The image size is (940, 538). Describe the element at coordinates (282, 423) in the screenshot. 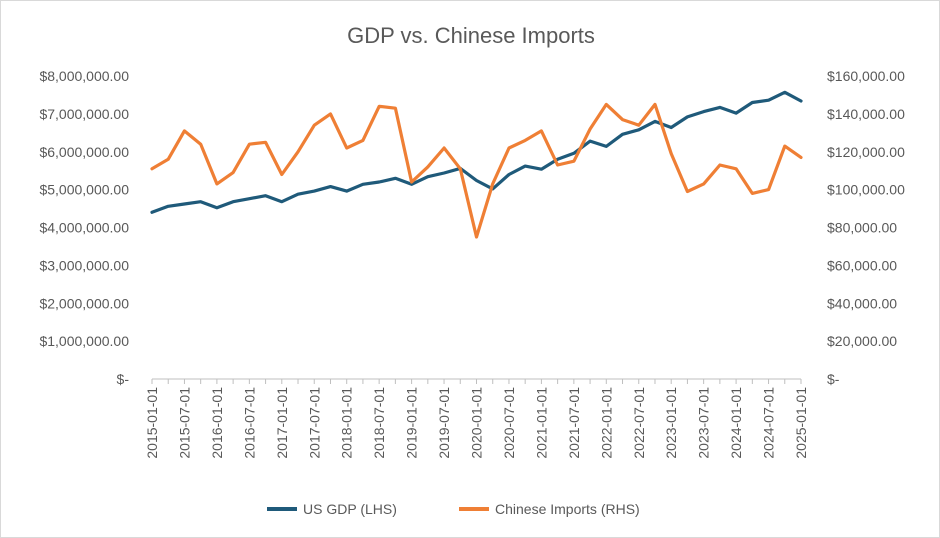

I see `x-tick-label: 2017-01-01` at that location.